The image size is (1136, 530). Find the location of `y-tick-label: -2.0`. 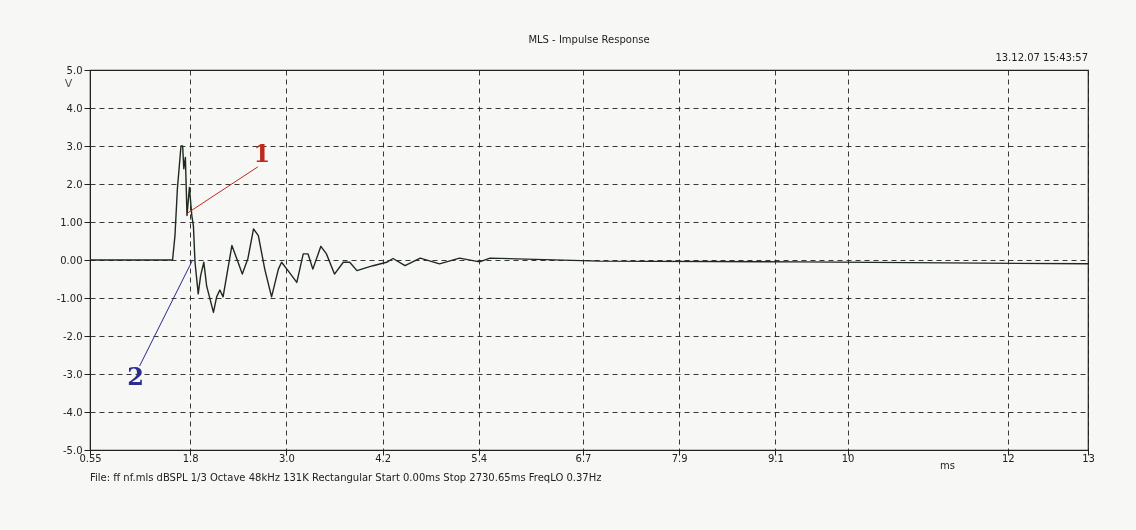

y-tick-label: -2.0 is located at coordinates (72, 336).